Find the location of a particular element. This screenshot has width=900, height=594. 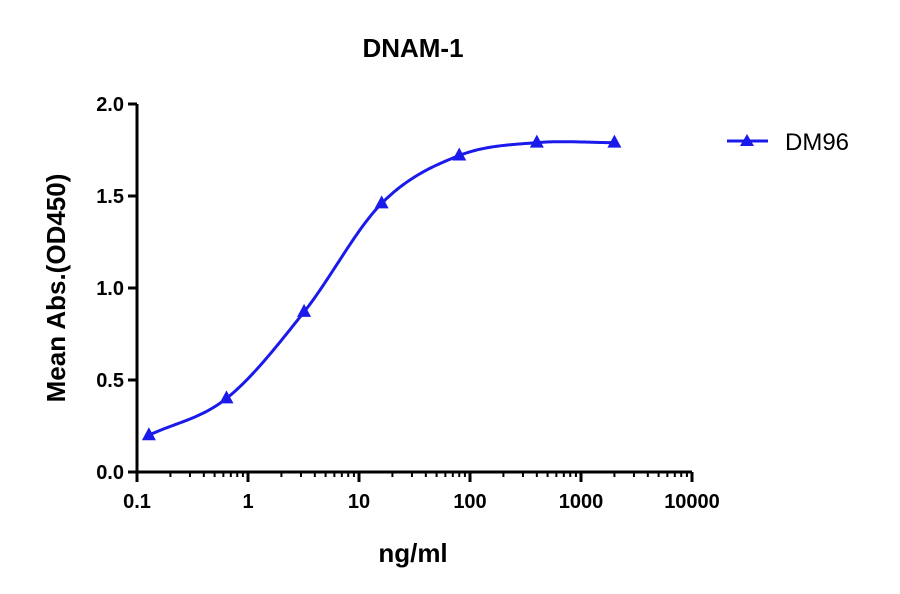

x-tick-label: 100 is located at coordinates (469, 502).